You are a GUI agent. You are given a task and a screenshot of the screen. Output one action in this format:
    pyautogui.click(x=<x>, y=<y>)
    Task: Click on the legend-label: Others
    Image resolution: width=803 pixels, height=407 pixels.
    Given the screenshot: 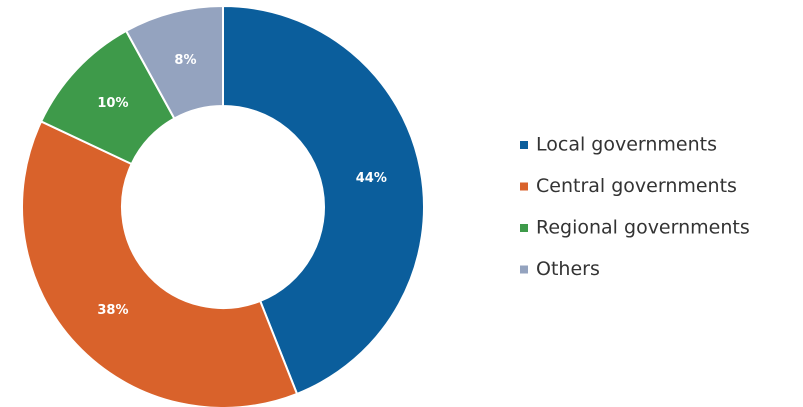 What is the action you would take?
    pyautogui.click(x=568, y=269)
    